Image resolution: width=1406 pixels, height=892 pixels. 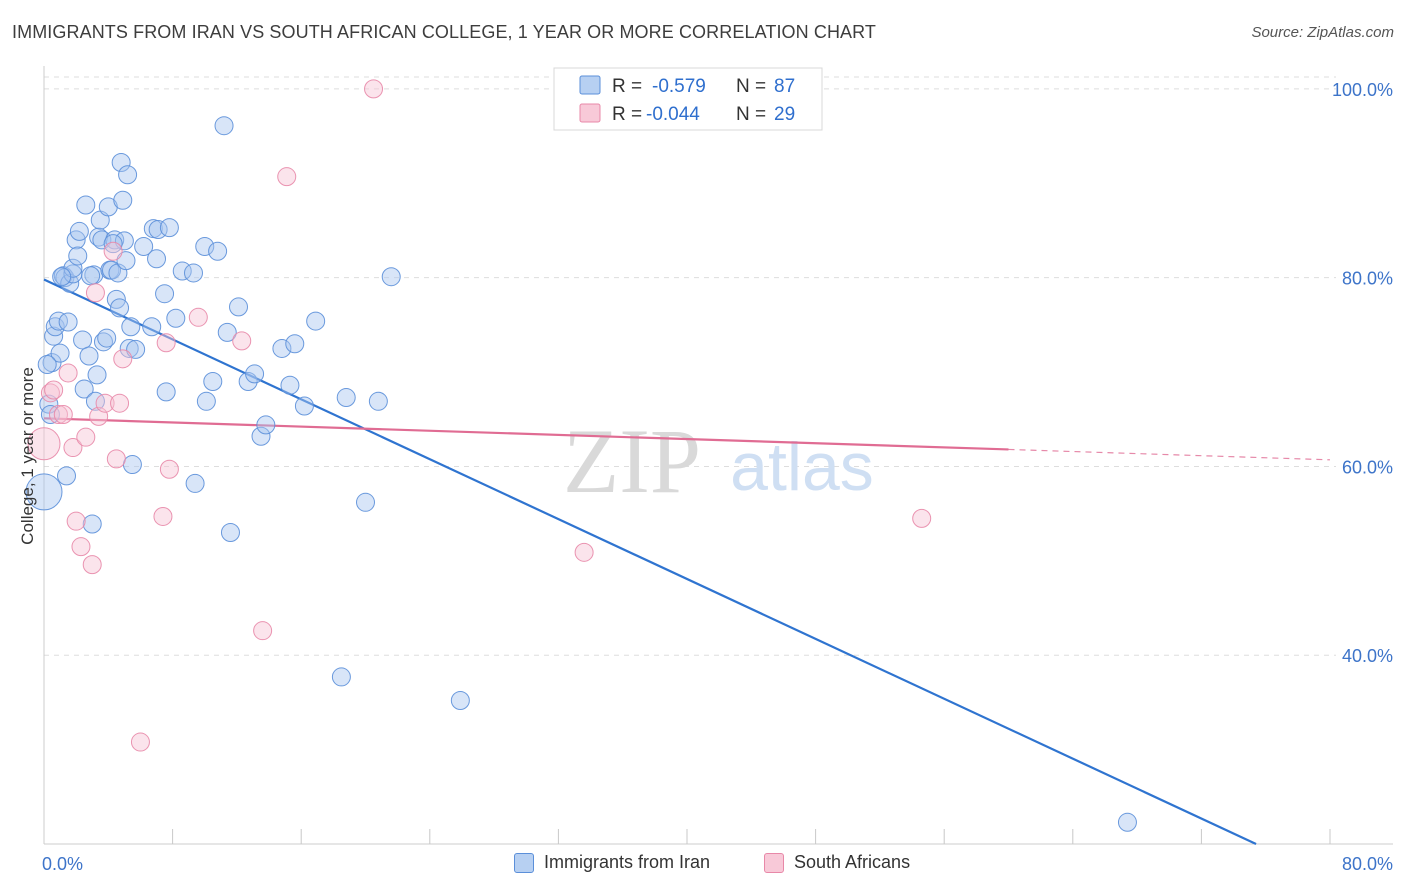 I want to click on legend-swatch-blue, so click(x=524, y=862).